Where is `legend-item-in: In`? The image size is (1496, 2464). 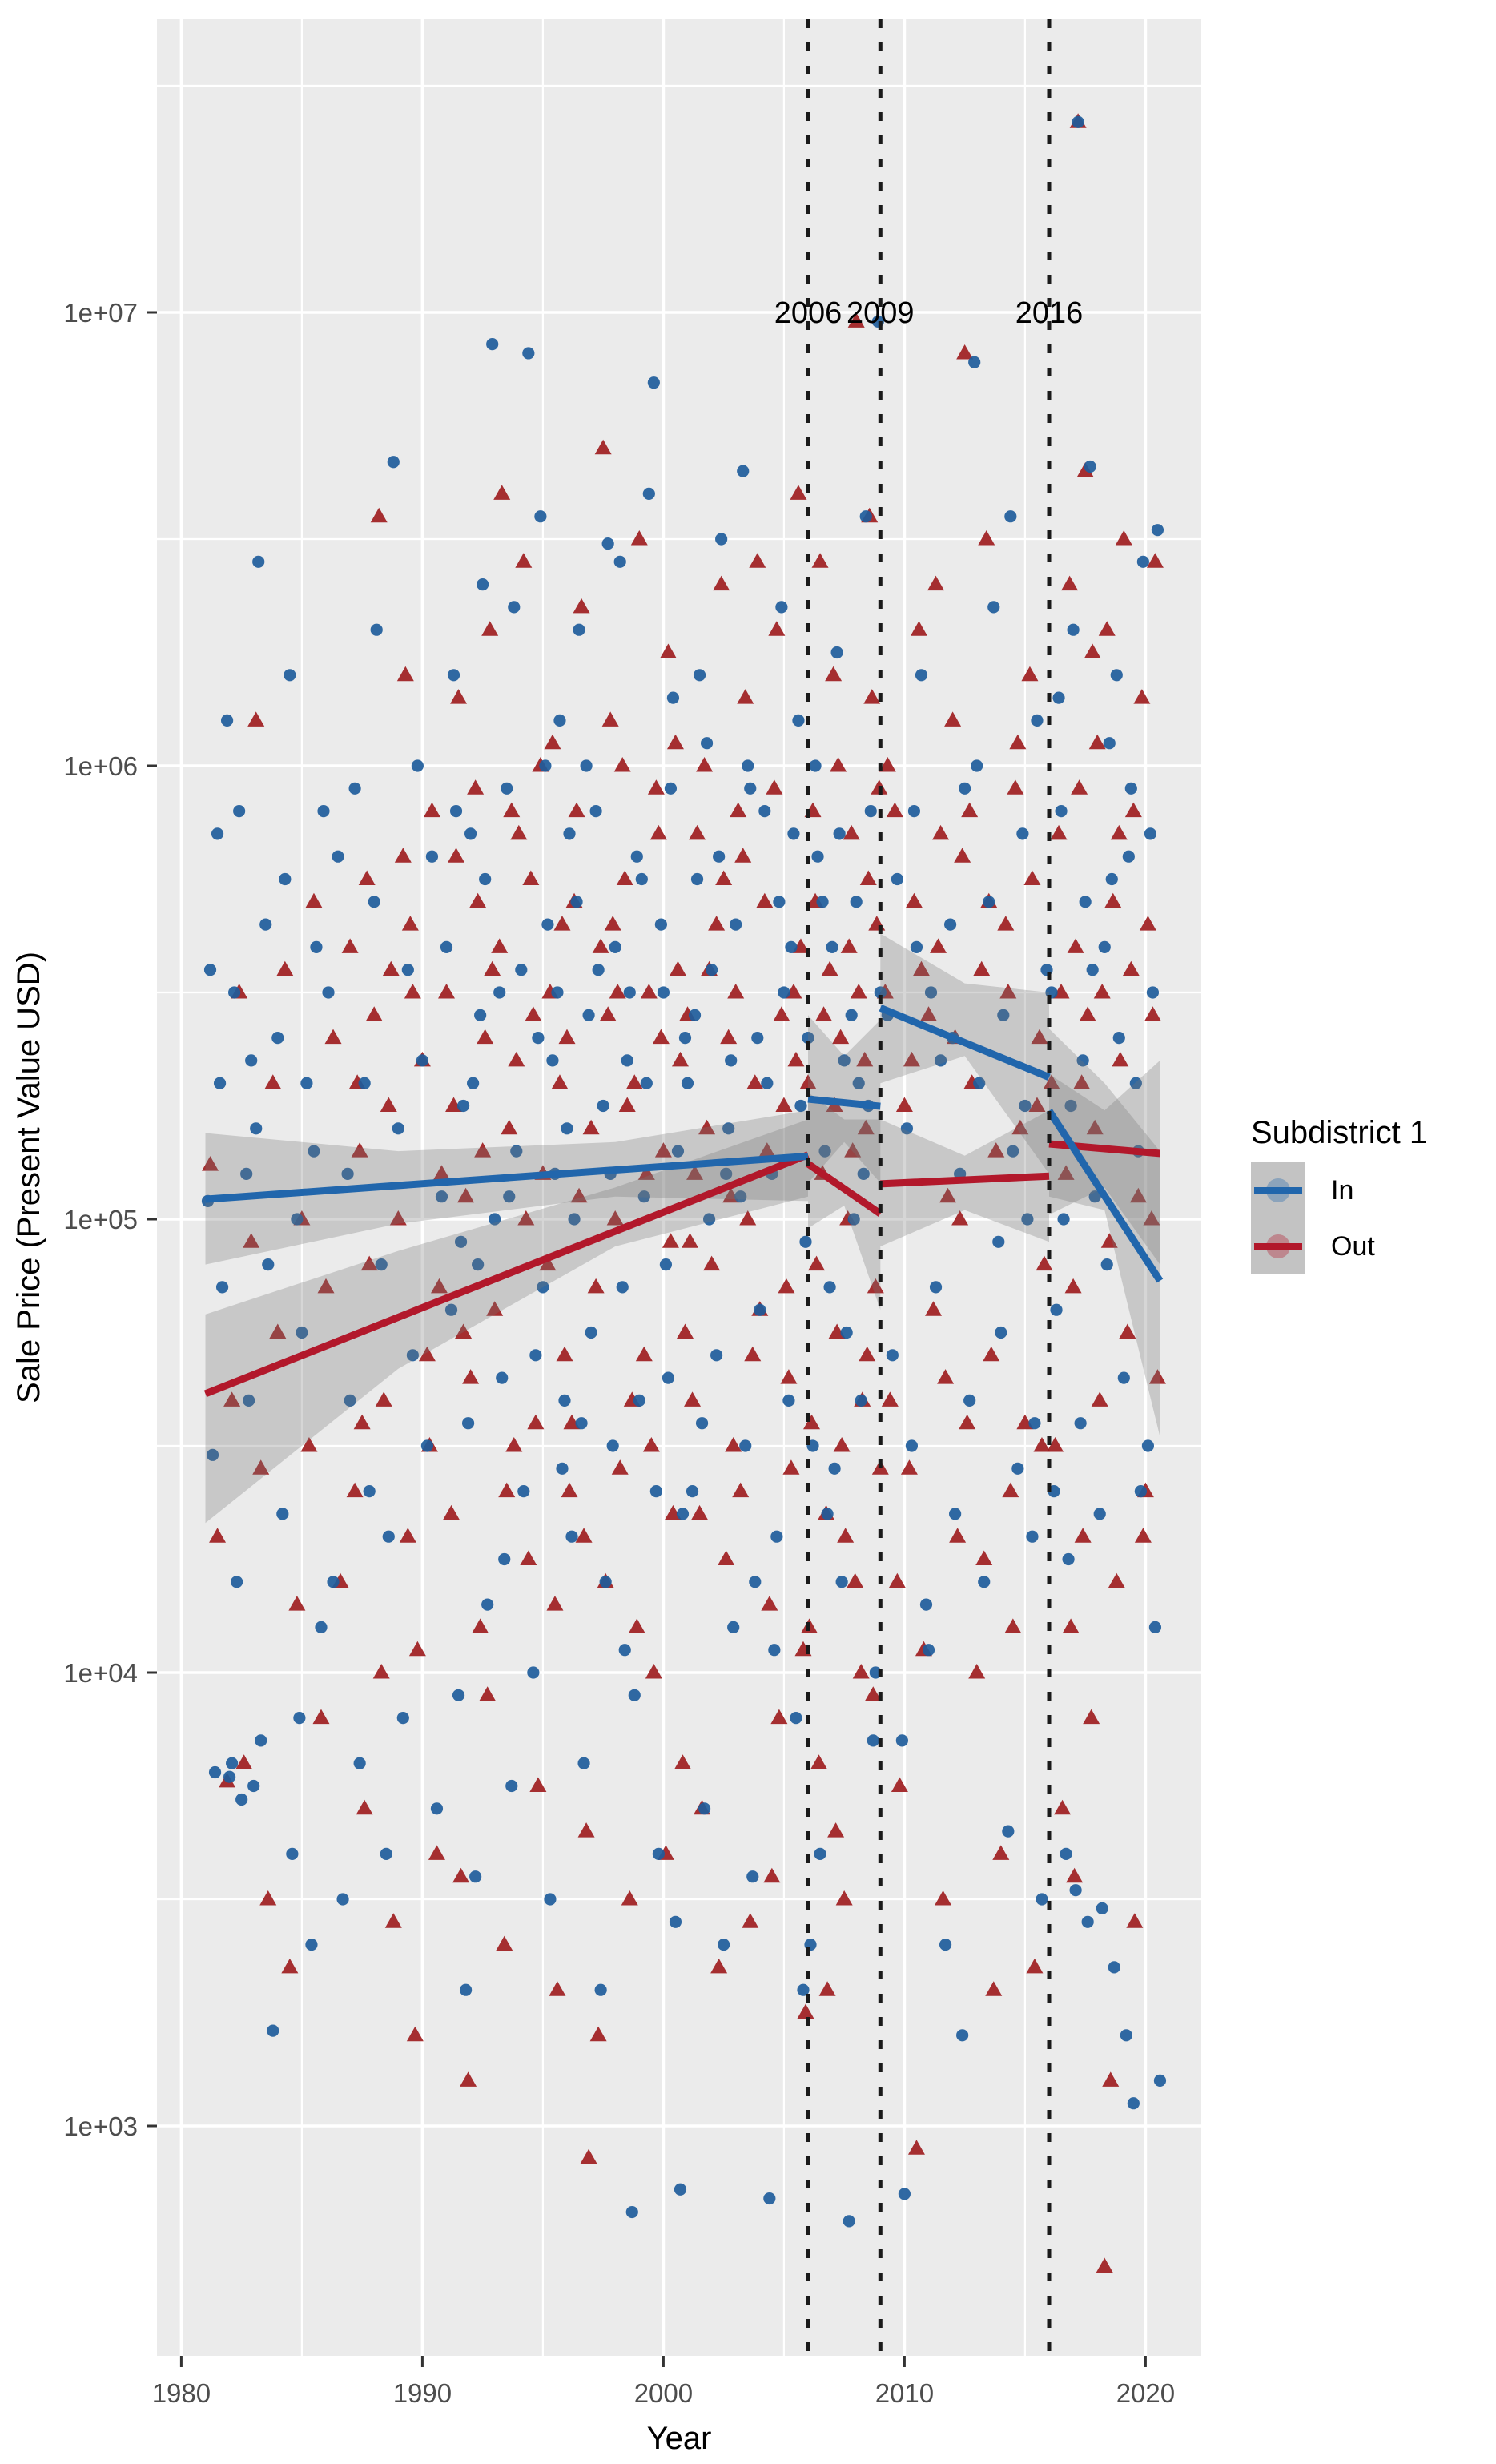
legend-item-in: In is located at coordinates (1371, 1190).